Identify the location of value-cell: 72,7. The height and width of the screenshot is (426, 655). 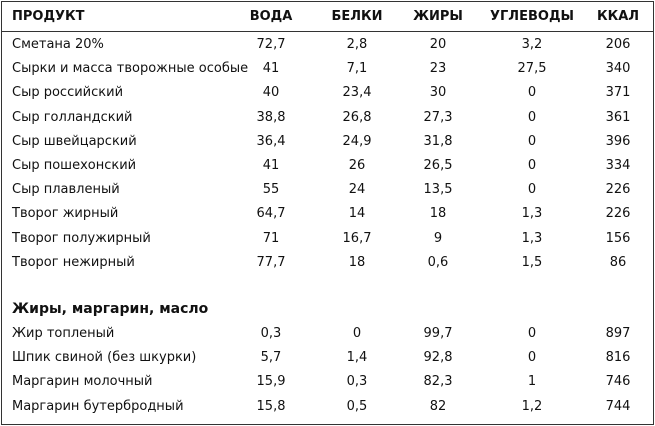
(271, 44).